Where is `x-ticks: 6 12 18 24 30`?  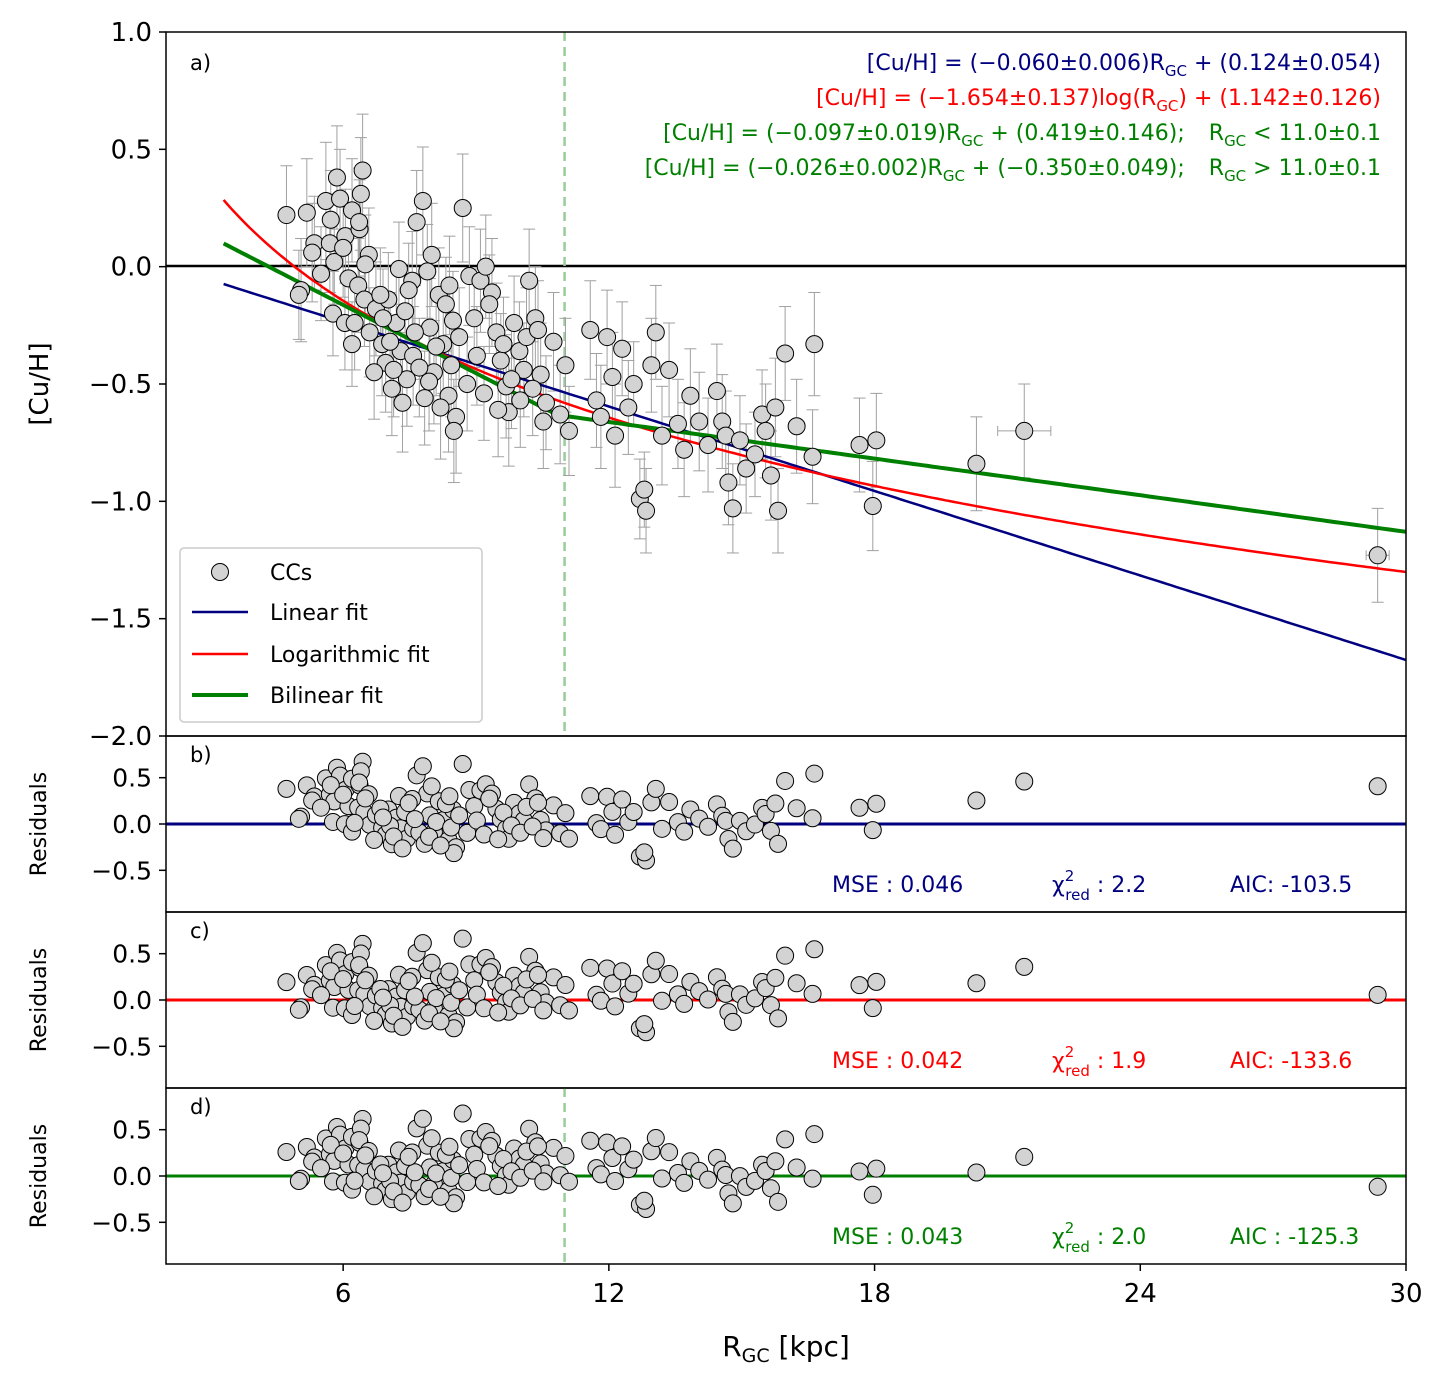 x-ticks: 6 12 18 24 30 is located at coordinates (879, 1286).